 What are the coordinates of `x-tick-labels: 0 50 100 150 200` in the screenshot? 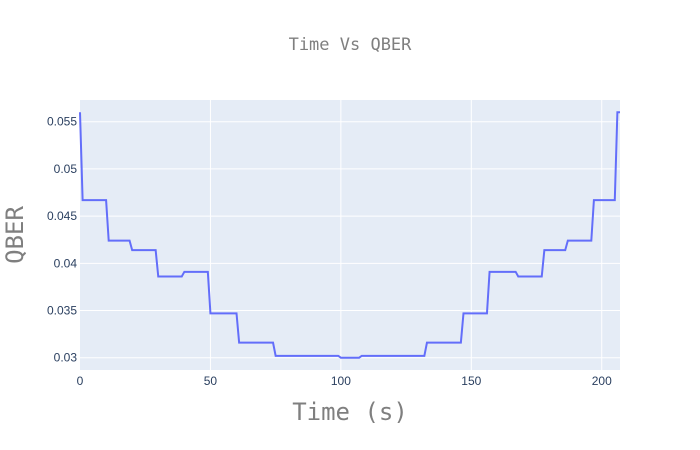 It's located at (344, 381).